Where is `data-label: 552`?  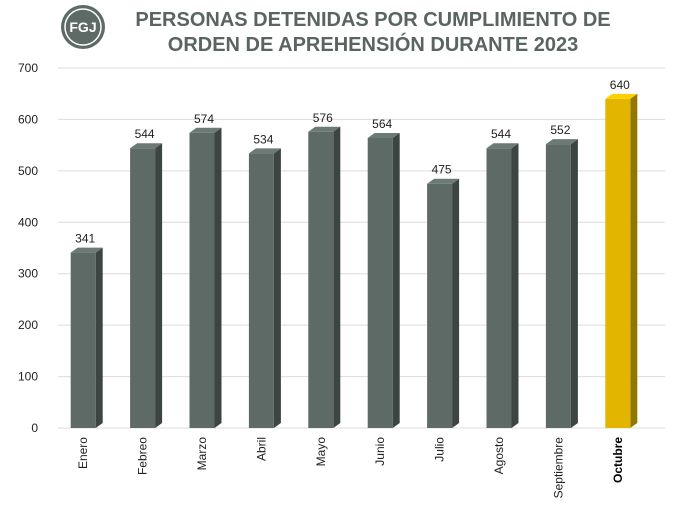
data-label: 552 is located at coordinates (560, 130).